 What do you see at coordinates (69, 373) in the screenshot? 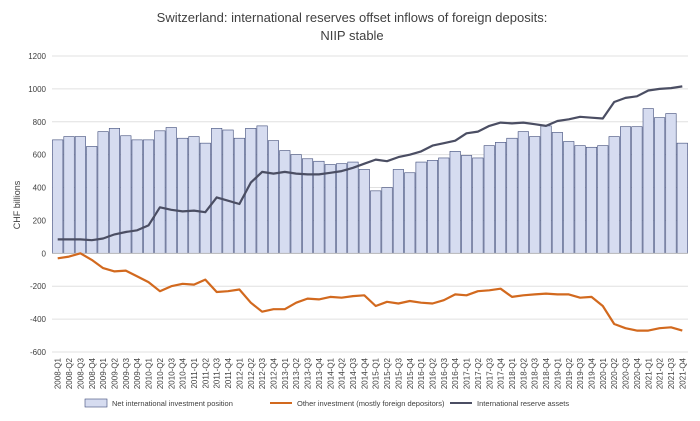
I see `x-tick-label: 2008-Q2` at bounding box center [69, 373].